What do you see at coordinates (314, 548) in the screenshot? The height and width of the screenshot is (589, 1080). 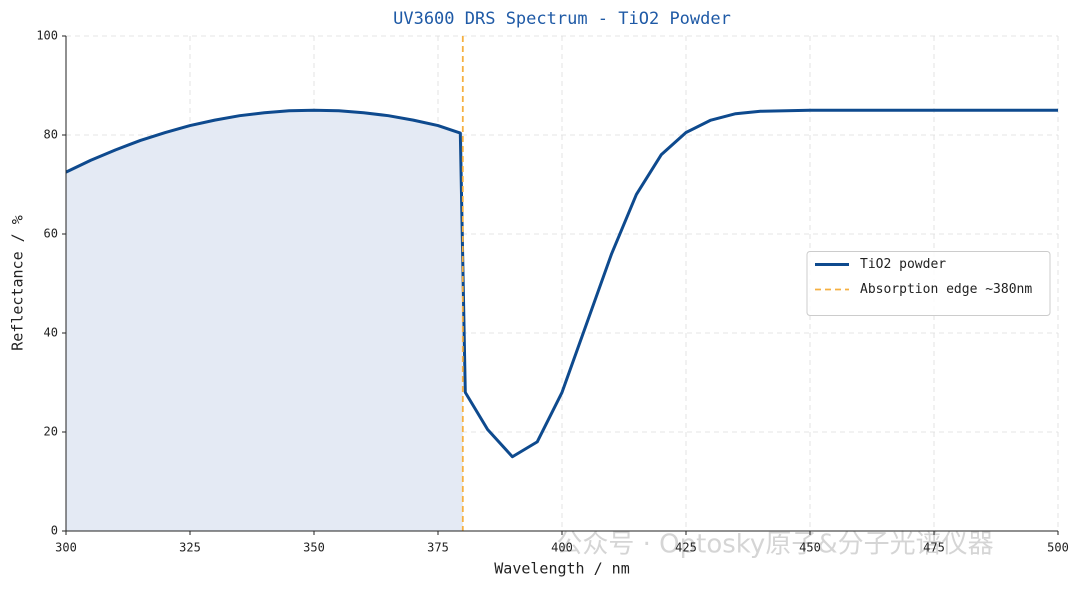 I see `x-tick-label: 350` at bounding box center [314, 548].